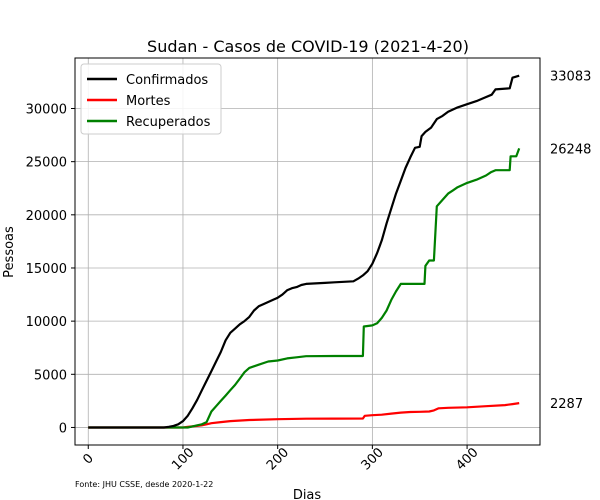 The image size is (600, 500). I want to click on y-tick-label: 5000, so click(50, 375).